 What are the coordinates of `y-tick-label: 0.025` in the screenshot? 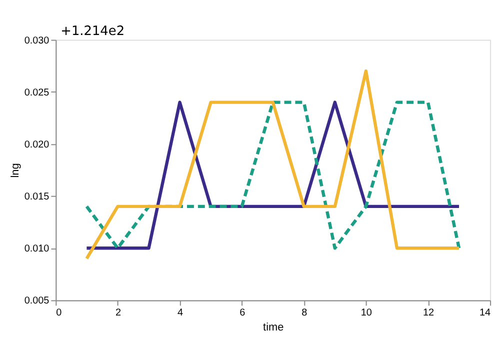 It's located at (37, 92).